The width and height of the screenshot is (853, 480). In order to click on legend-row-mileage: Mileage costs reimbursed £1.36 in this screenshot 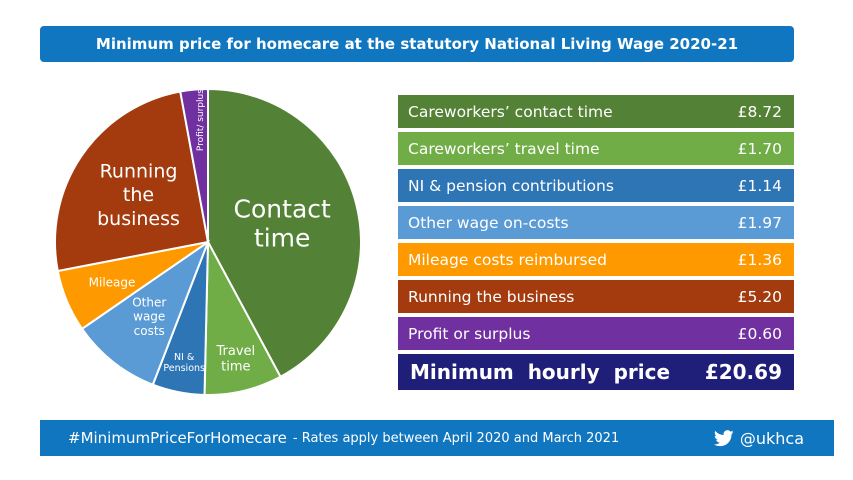, I will do `click(596, 259)`.